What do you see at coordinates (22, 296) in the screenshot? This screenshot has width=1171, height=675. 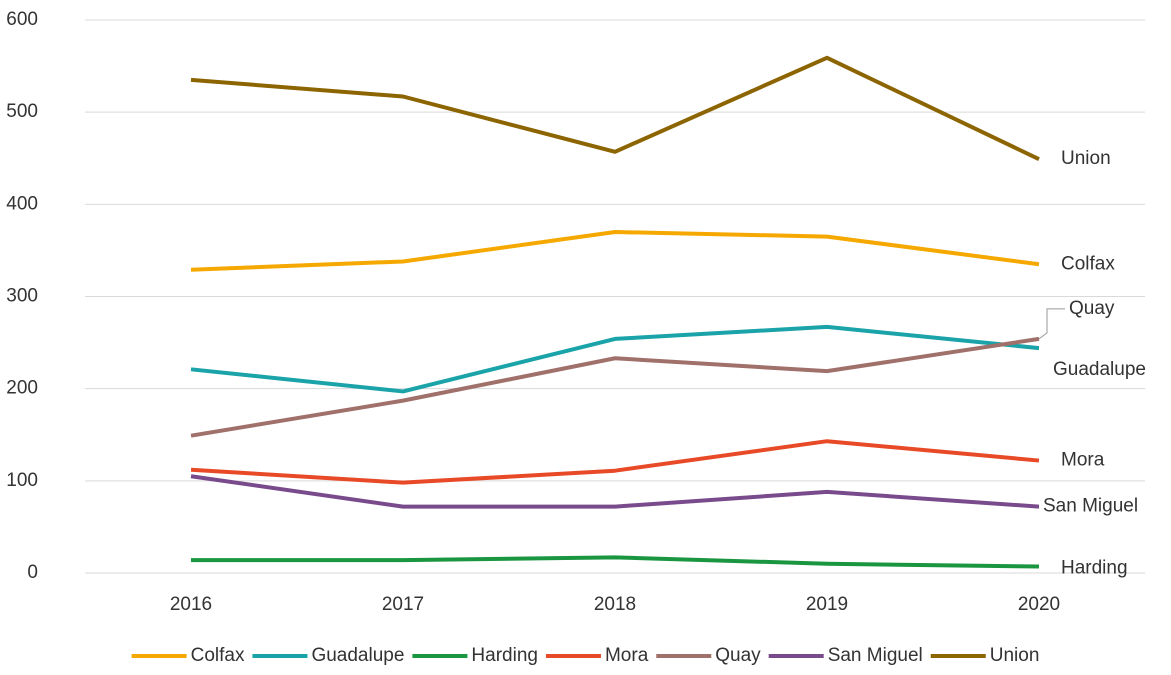 I see `y-tick-label: 300` at bounding box center [22, 296].